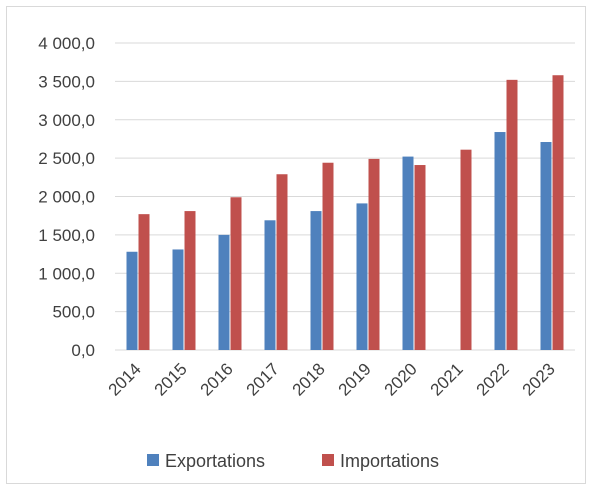 The width and height of the screenshot is (594, 492). I want to click on bar-importations-2022, so click(512, 214).